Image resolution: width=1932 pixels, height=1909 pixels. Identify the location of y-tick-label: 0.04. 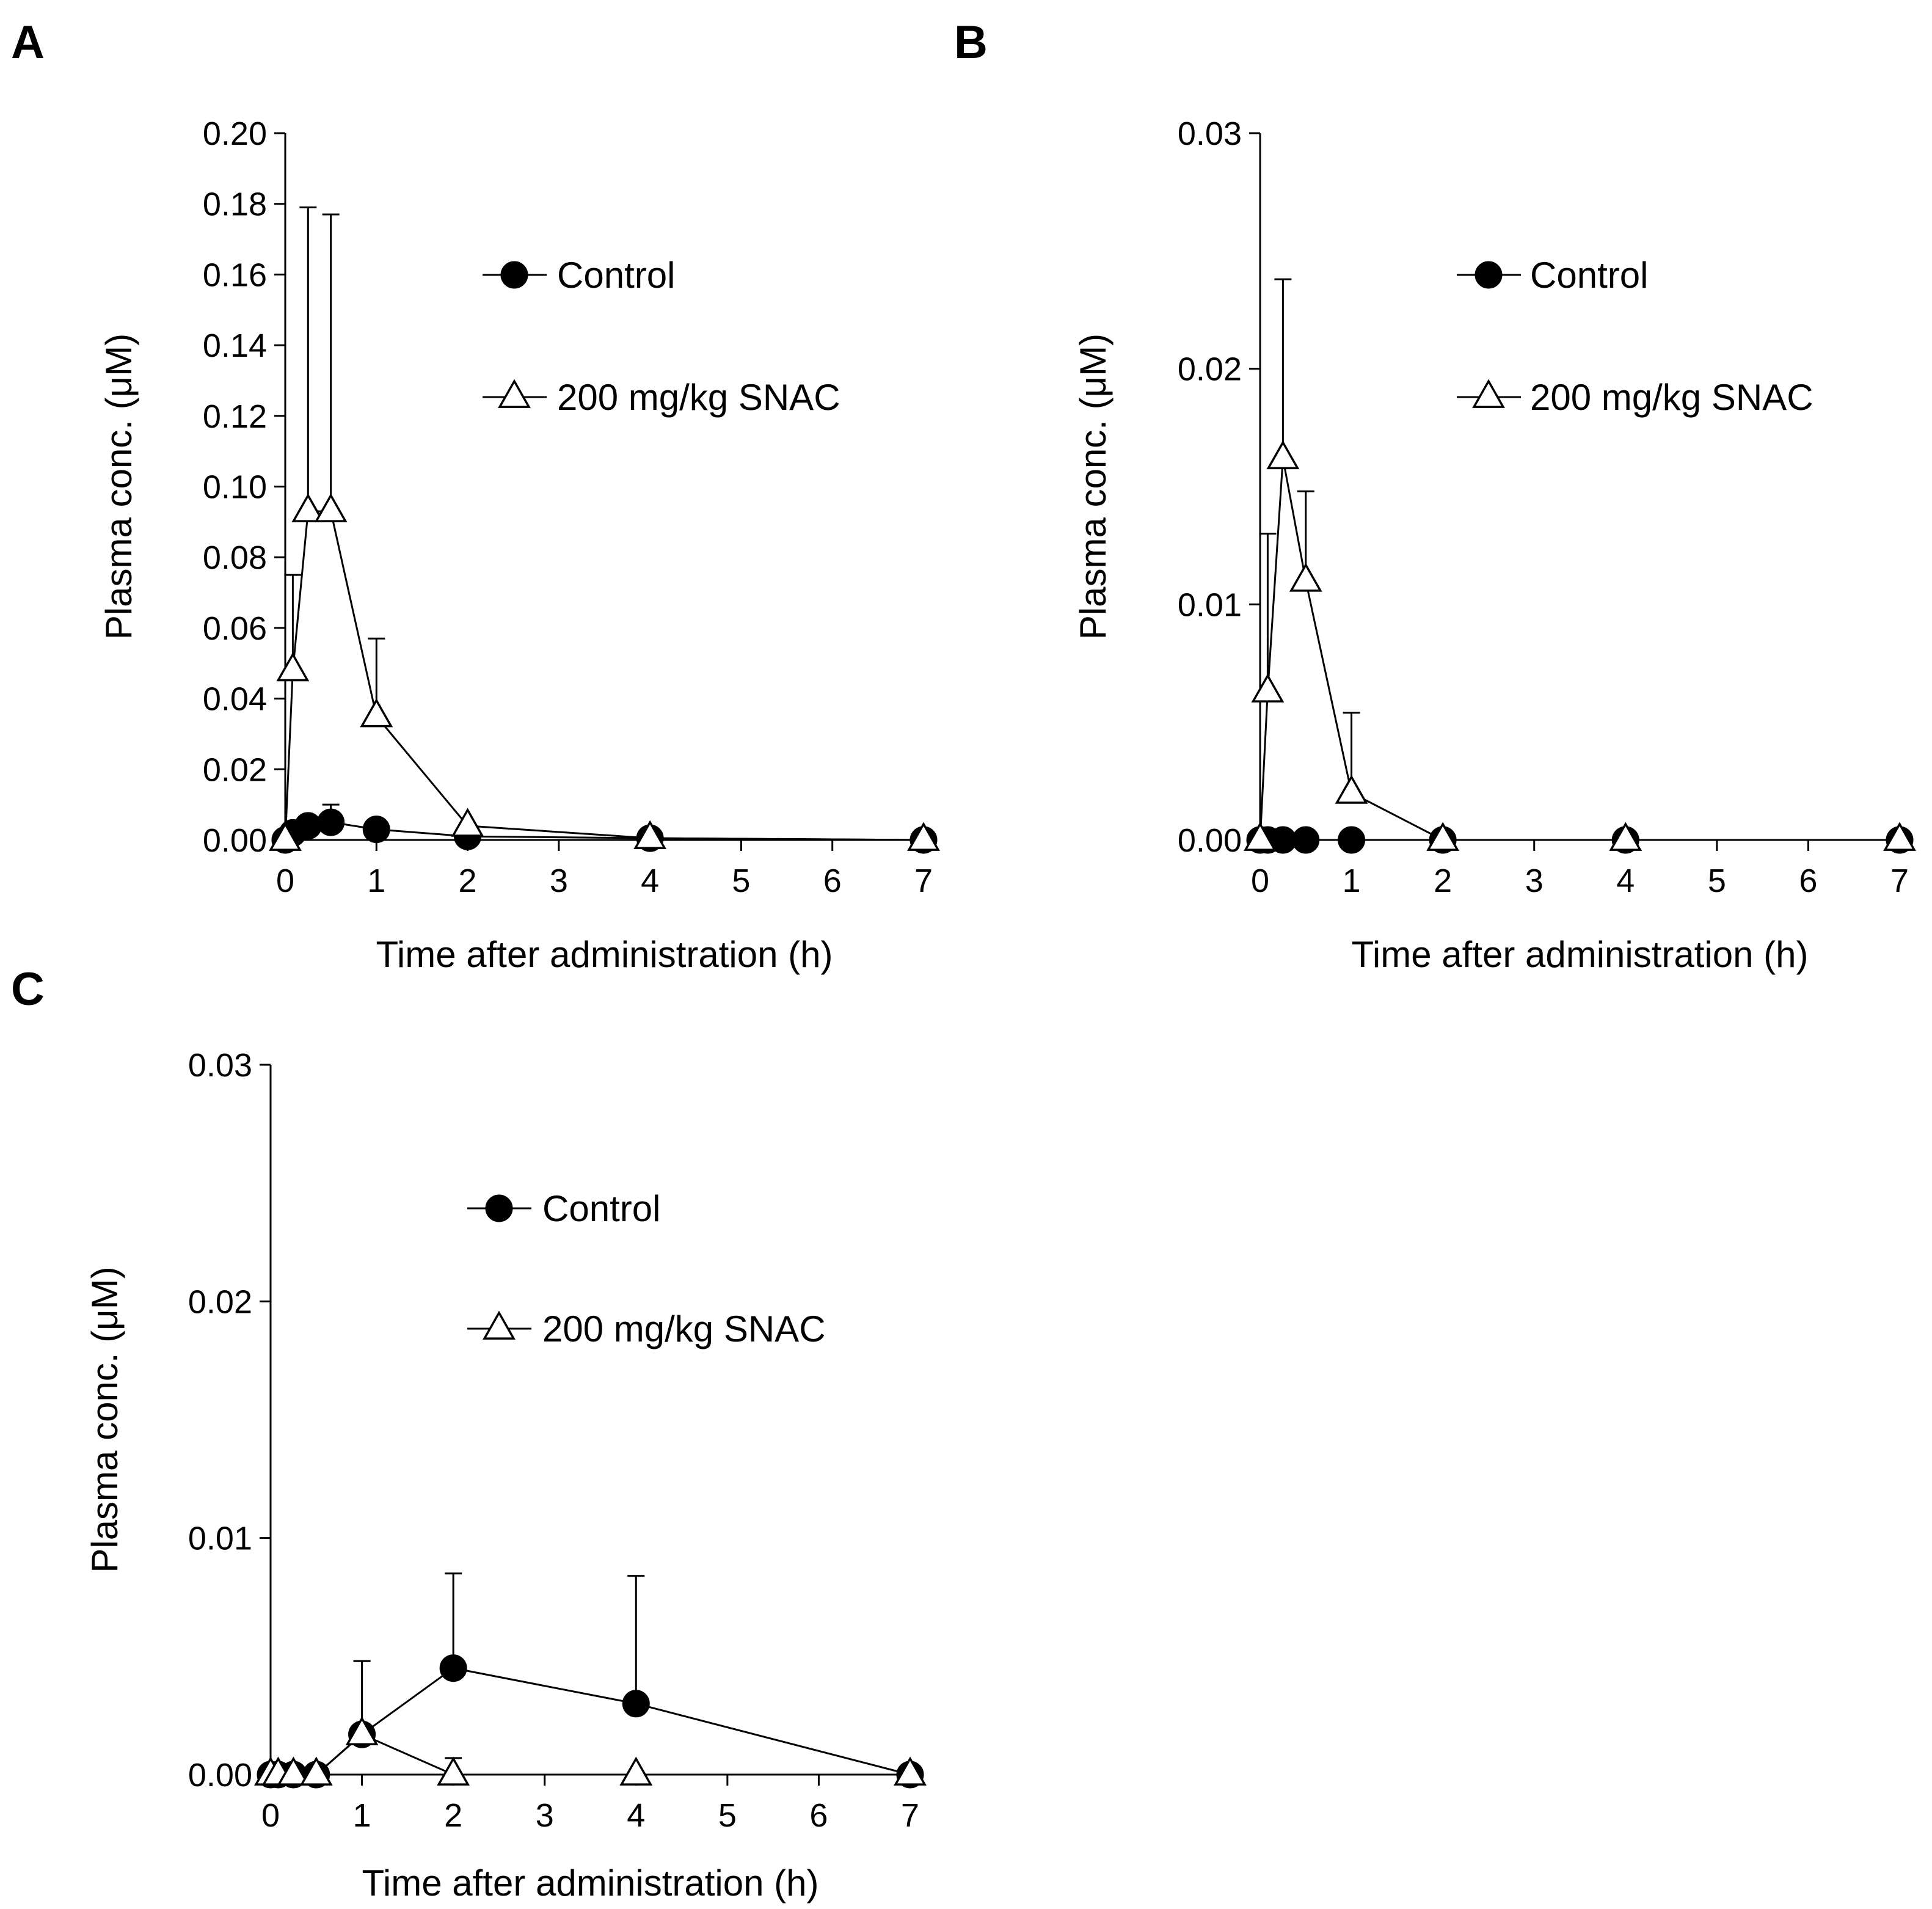
(235, 699).